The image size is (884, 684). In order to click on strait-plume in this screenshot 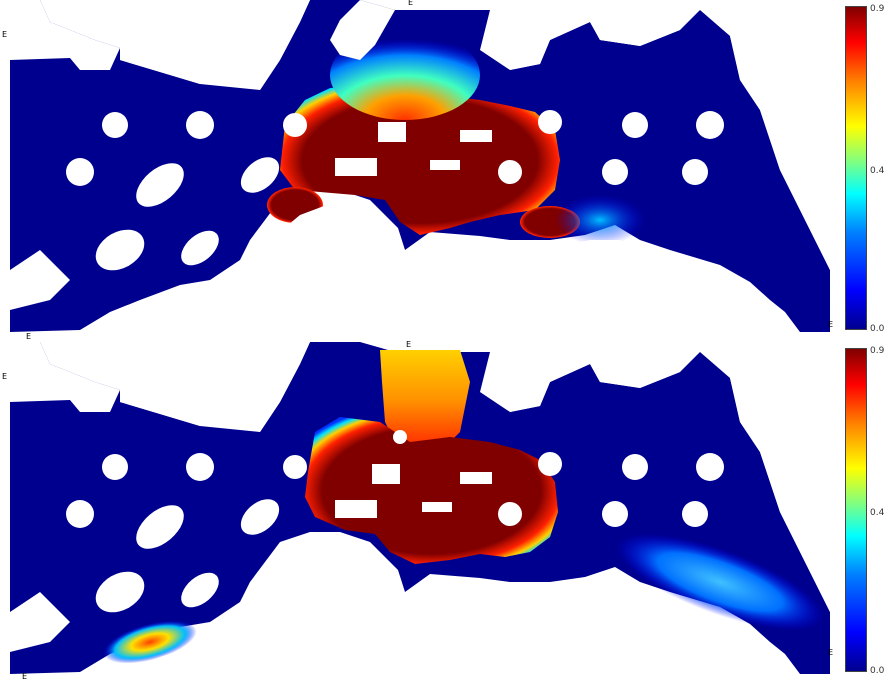, I will do `click(425, 401)`.